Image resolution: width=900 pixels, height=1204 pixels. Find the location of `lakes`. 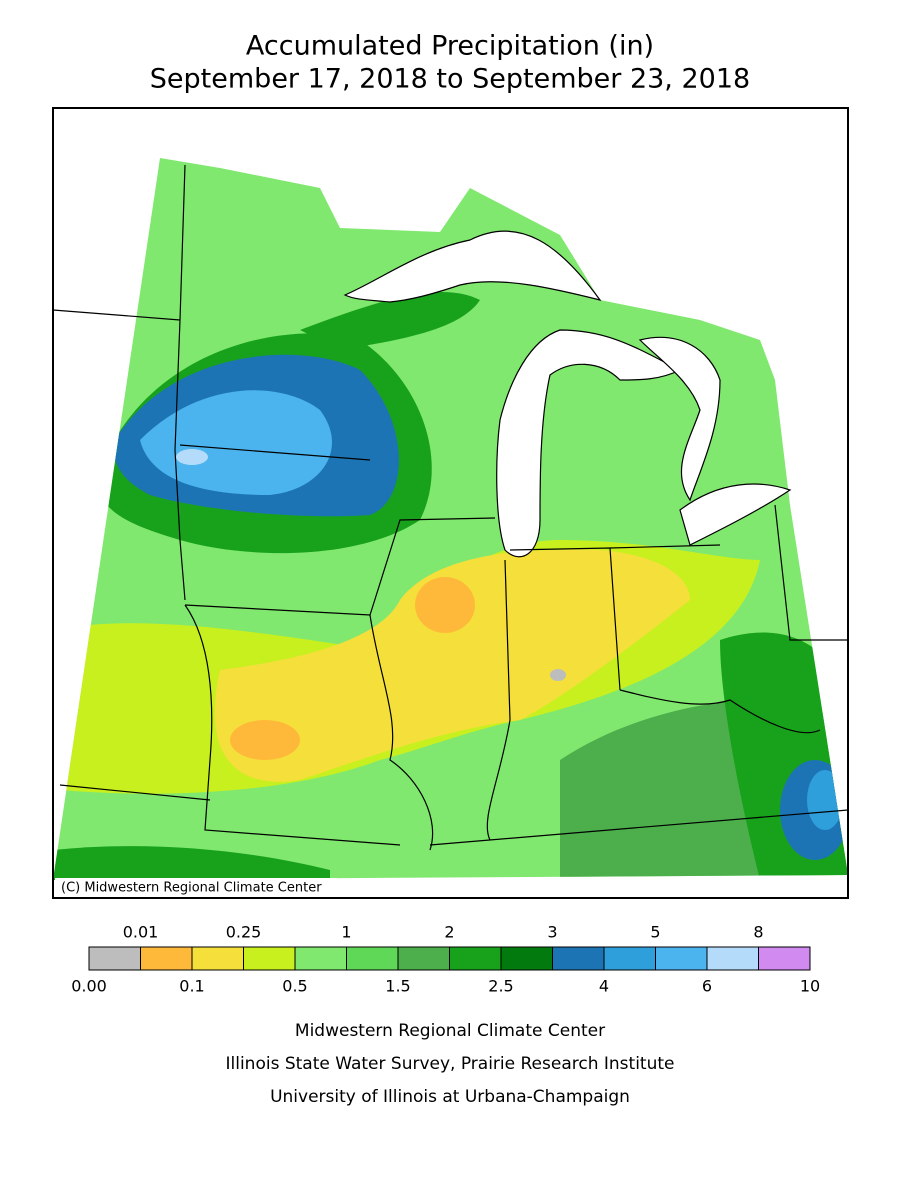

lakes is located at coordinates (567, 394).